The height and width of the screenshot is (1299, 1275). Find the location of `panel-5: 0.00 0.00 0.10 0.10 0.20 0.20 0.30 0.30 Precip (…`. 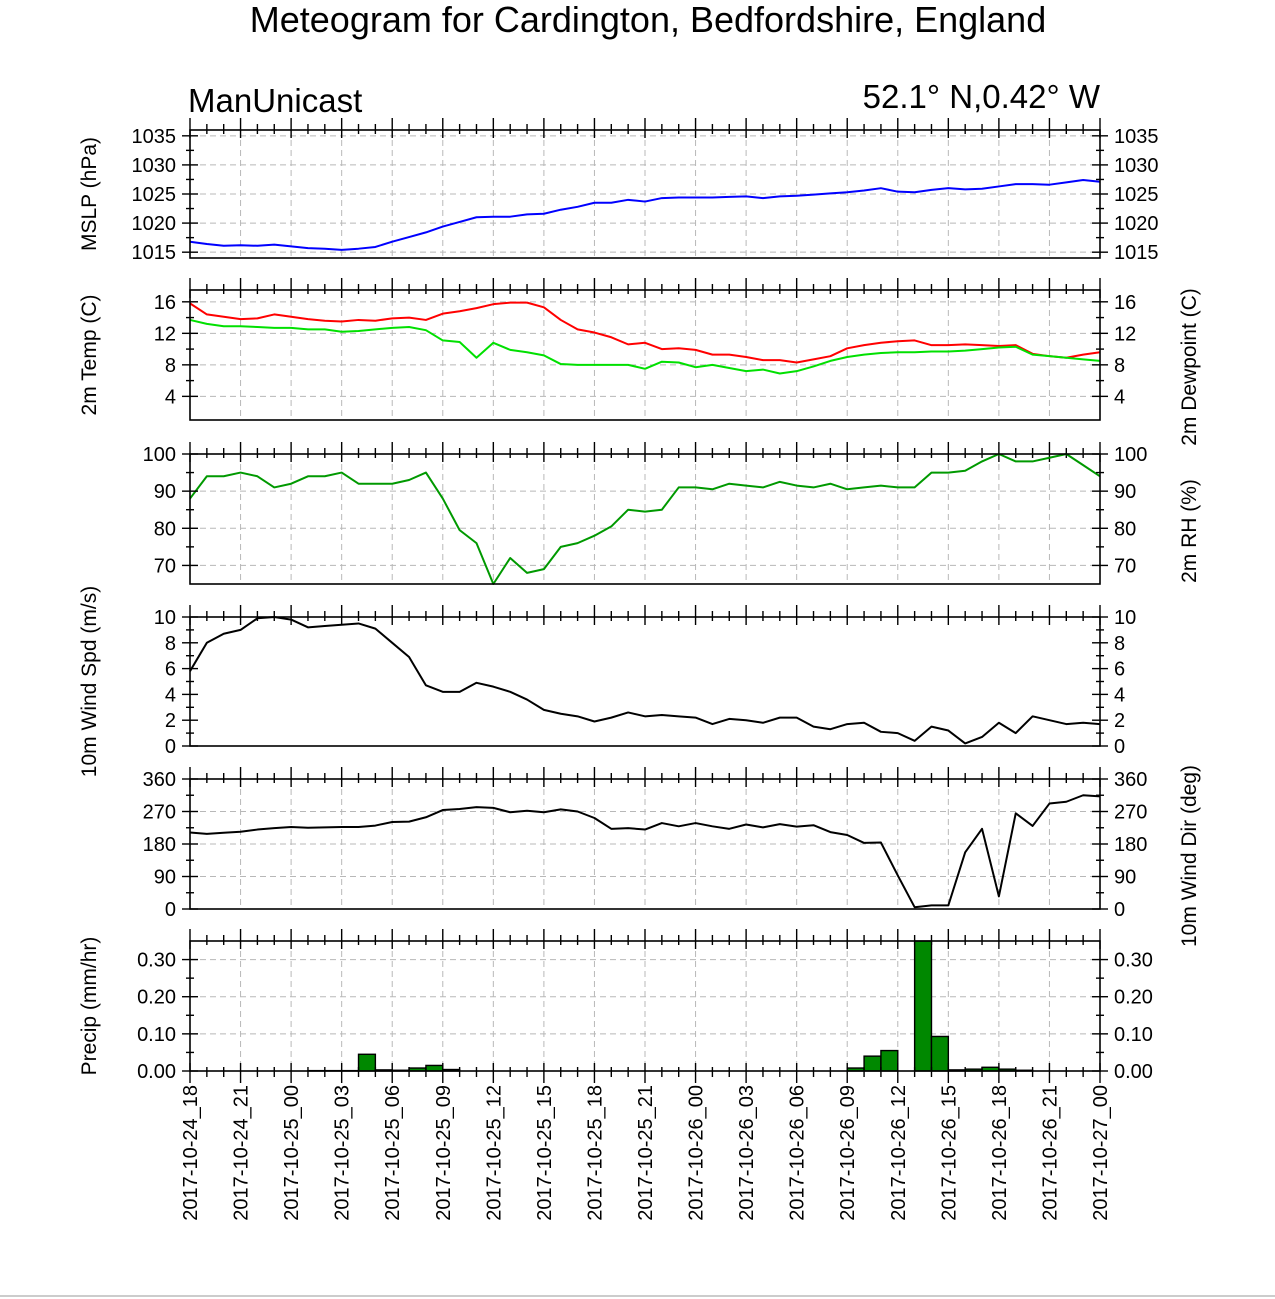

panel-5: 0.00 0.00 0.10 0.10 0.20 0.20 0.30 0.30 Precip (… is located at coordinates (615, 1006).